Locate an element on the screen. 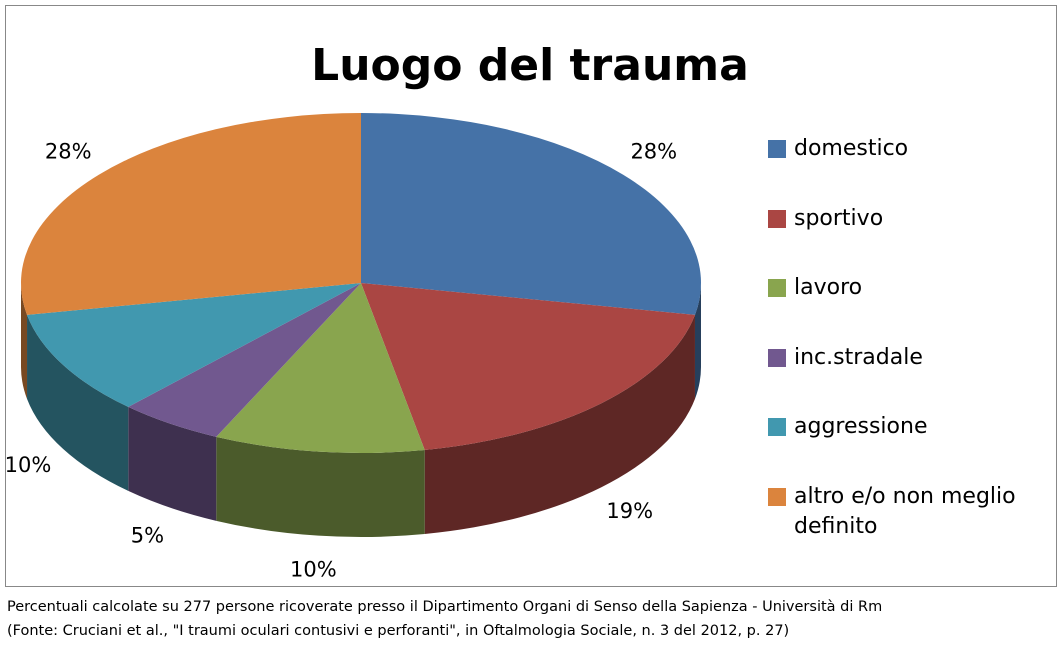 The image size is (1064, 648). legend-label: lavoro is located at coordinates (828, 287).